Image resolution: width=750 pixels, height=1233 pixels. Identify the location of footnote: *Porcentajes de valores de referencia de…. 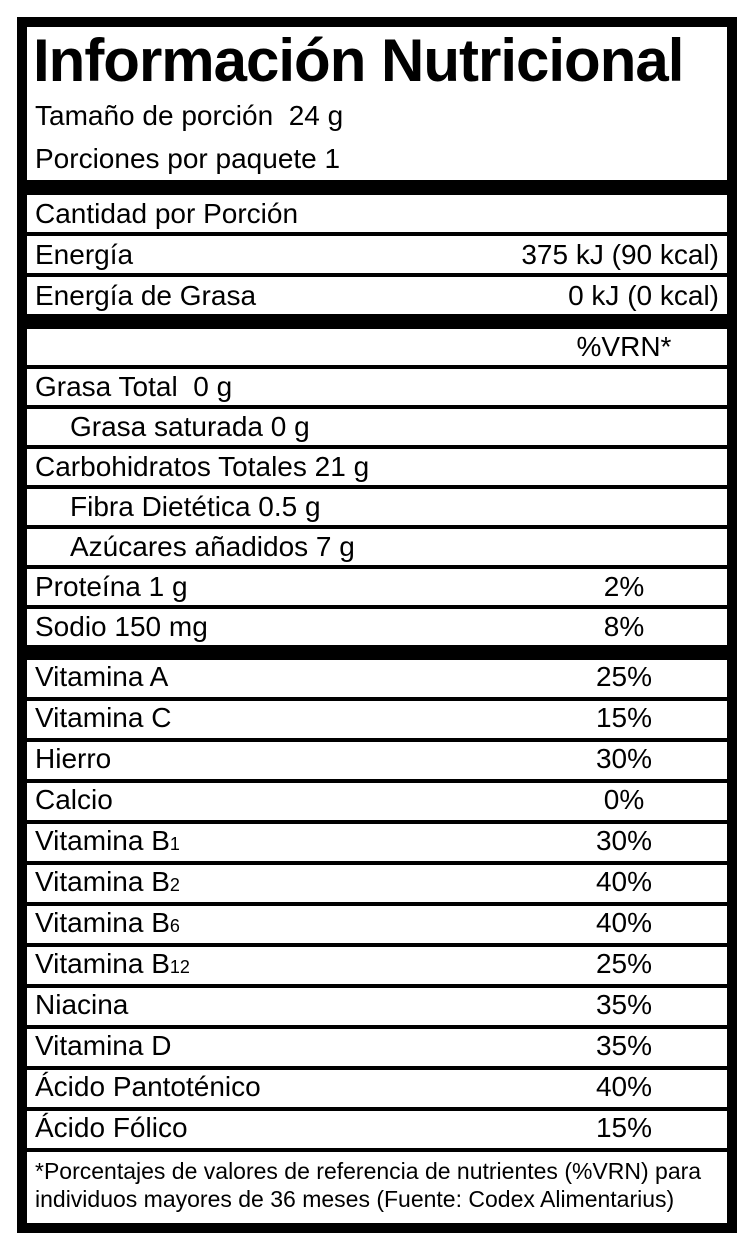
(371, 1185).